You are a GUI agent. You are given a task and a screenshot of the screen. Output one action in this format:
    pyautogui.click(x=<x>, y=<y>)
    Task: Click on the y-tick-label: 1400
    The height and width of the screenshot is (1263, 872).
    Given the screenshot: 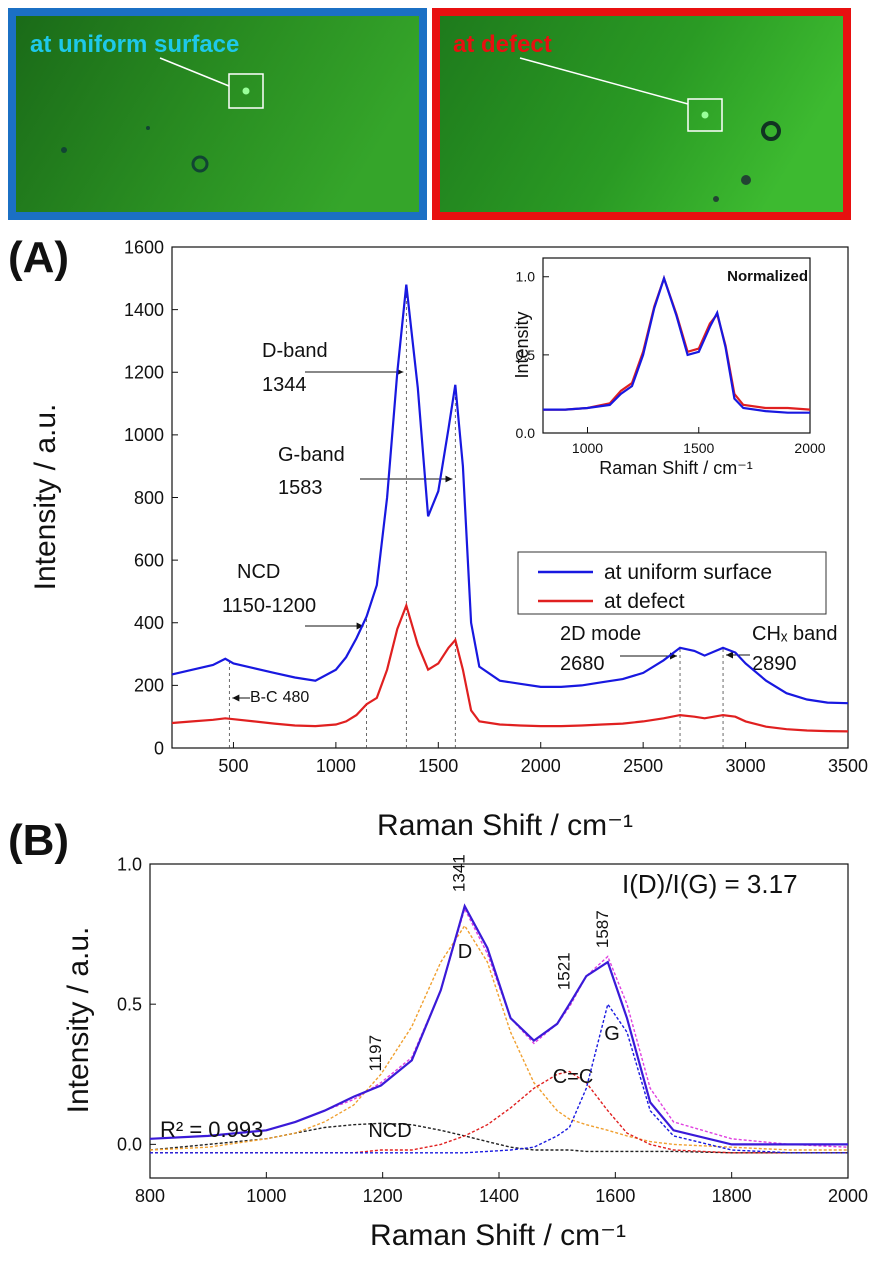 What is the action you would take?
    pyautogui.click(x=144, y=310)
    